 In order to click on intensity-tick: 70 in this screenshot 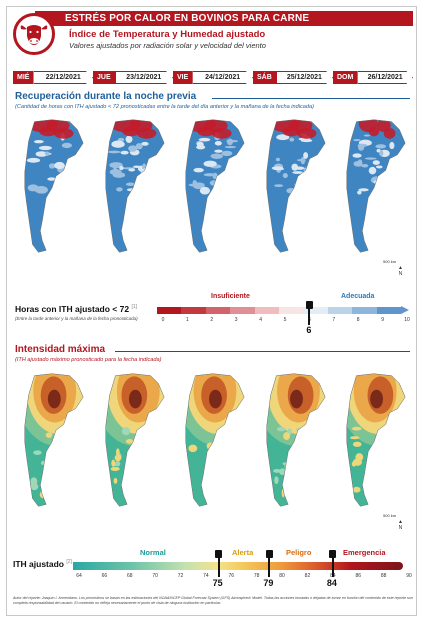, I will do `click(155, 576)`.